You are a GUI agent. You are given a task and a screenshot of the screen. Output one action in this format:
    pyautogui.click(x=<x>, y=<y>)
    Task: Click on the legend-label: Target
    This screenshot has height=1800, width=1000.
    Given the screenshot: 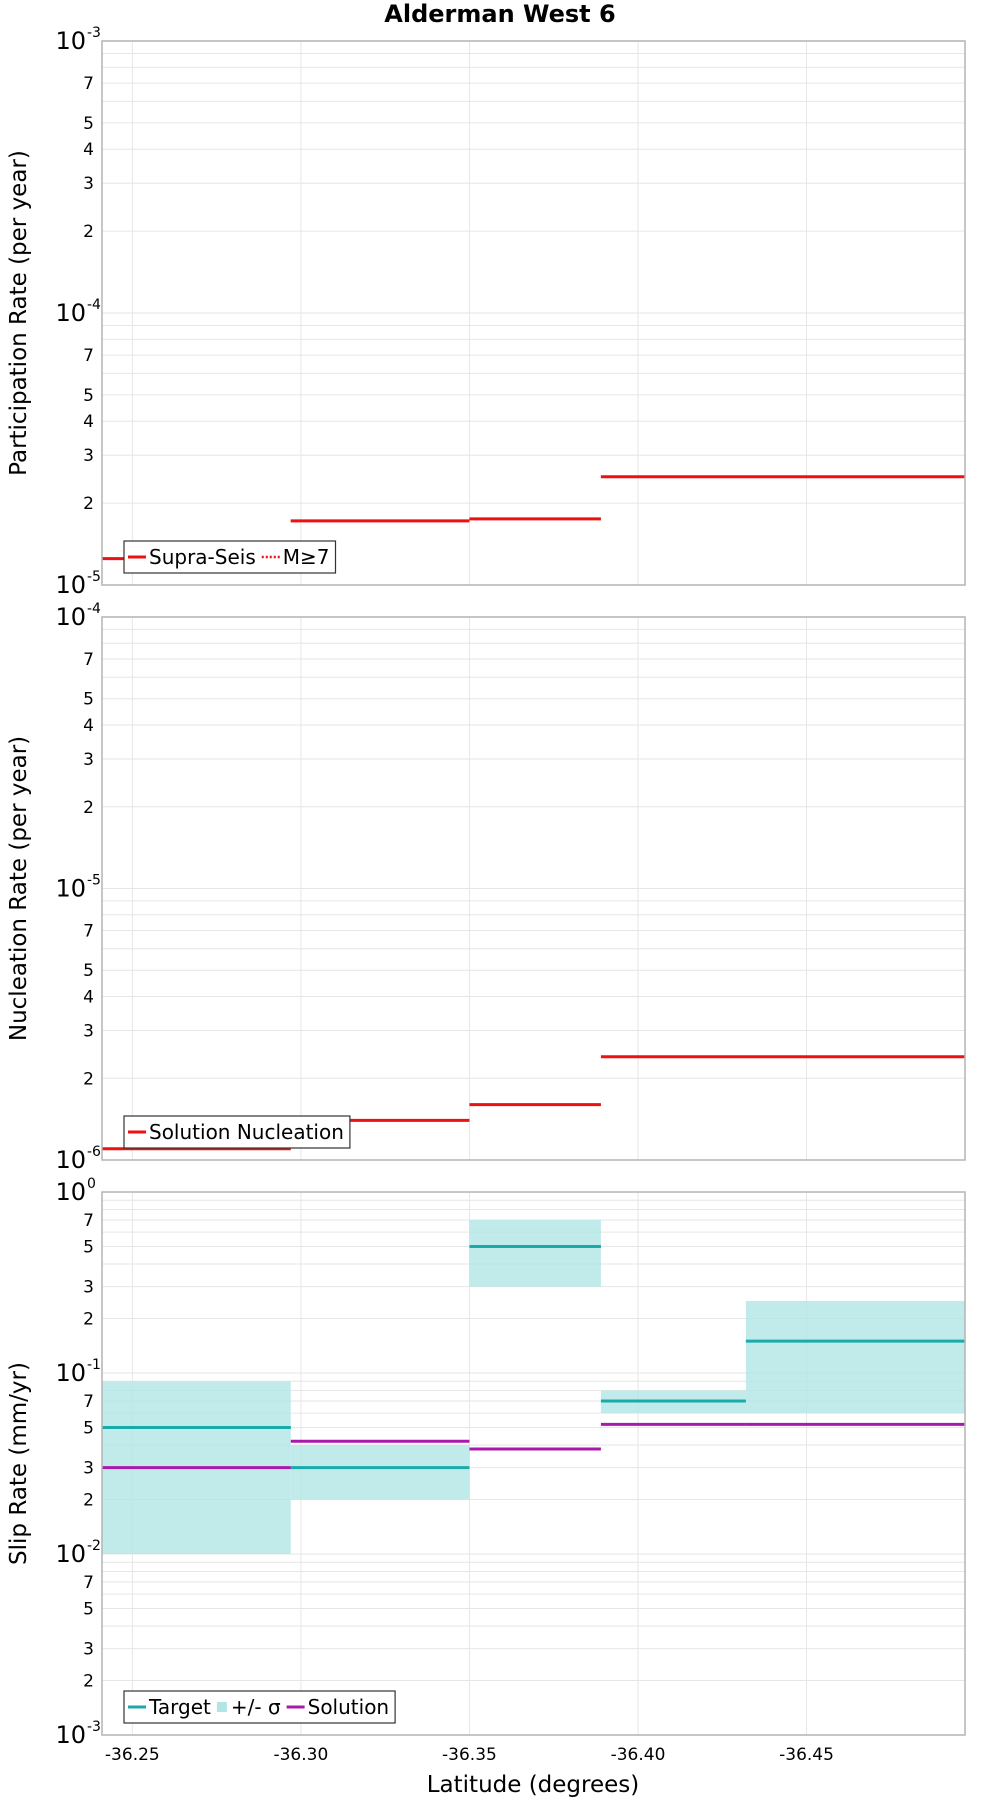 What is the action you would take?
    pyautogui.click(x=179, y=1707)
    